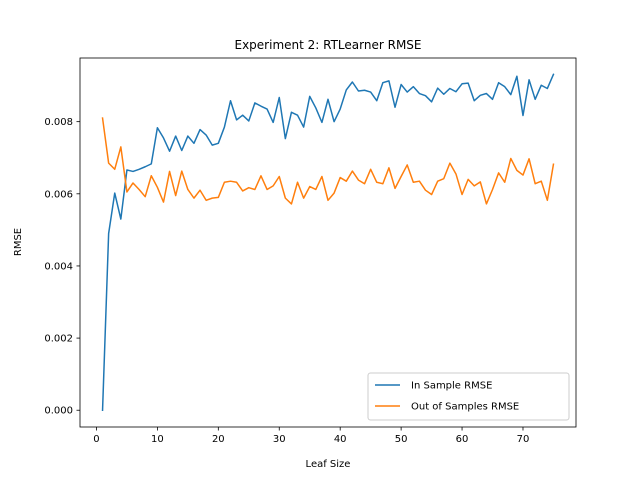  Describe the element at coordinates (58, 194) in the screenshot. I see `y-tick-label: 0.006` at that location.